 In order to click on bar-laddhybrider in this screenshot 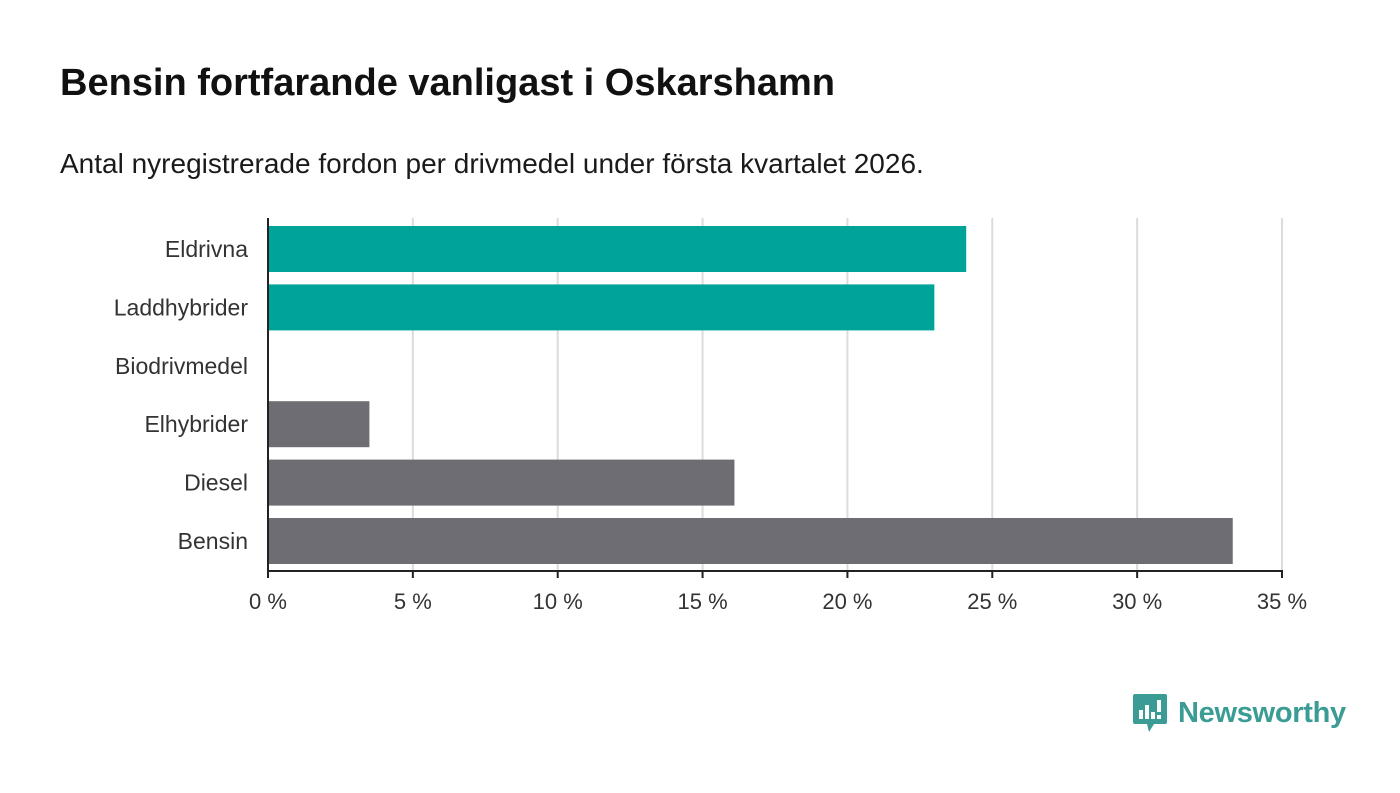, I will do `click(601, 307)`.